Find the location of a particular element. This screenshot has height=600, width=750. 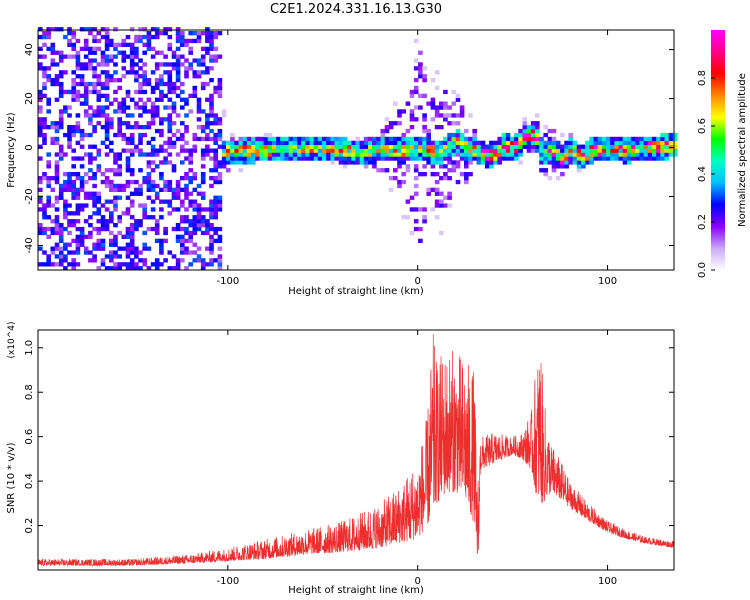

y-tick-label: 1.0 is located at coordinates (29, 348).